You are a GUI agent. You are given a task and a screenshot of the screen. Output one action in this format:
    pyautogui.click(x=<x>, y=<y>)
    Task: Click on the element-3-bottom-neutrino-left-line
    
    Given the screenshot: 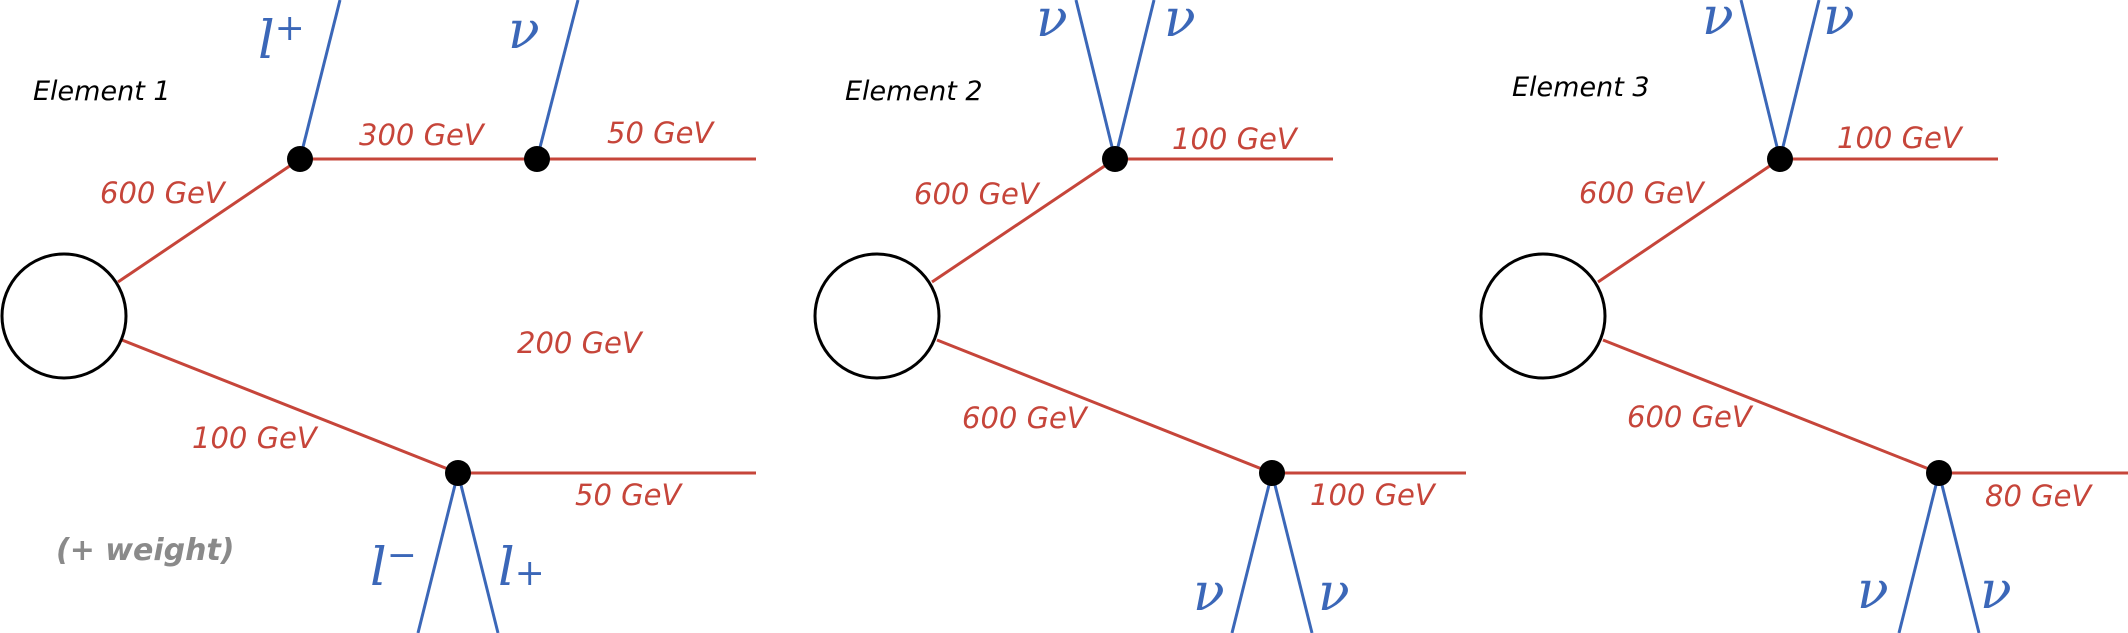 What is the action you would take?
    pyautogui.click(x=1919, y=552)
    